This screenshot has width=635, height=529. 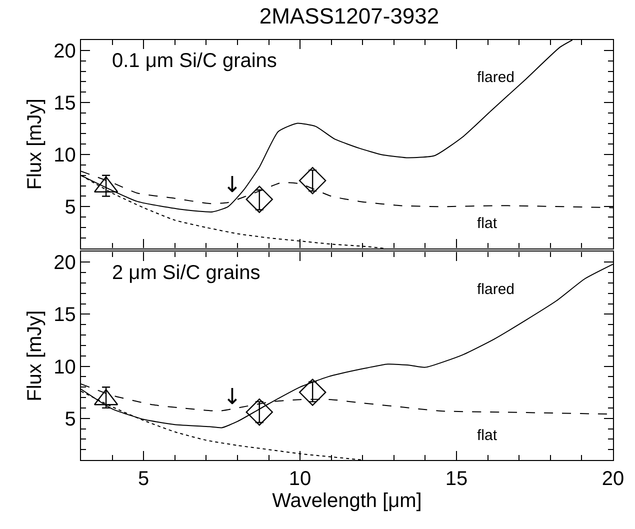 What do you see at coordinates (347, 501) in the screenshot?
I see `x-axis-title: Wavelength [μm]` at bounding box center [347, 501].